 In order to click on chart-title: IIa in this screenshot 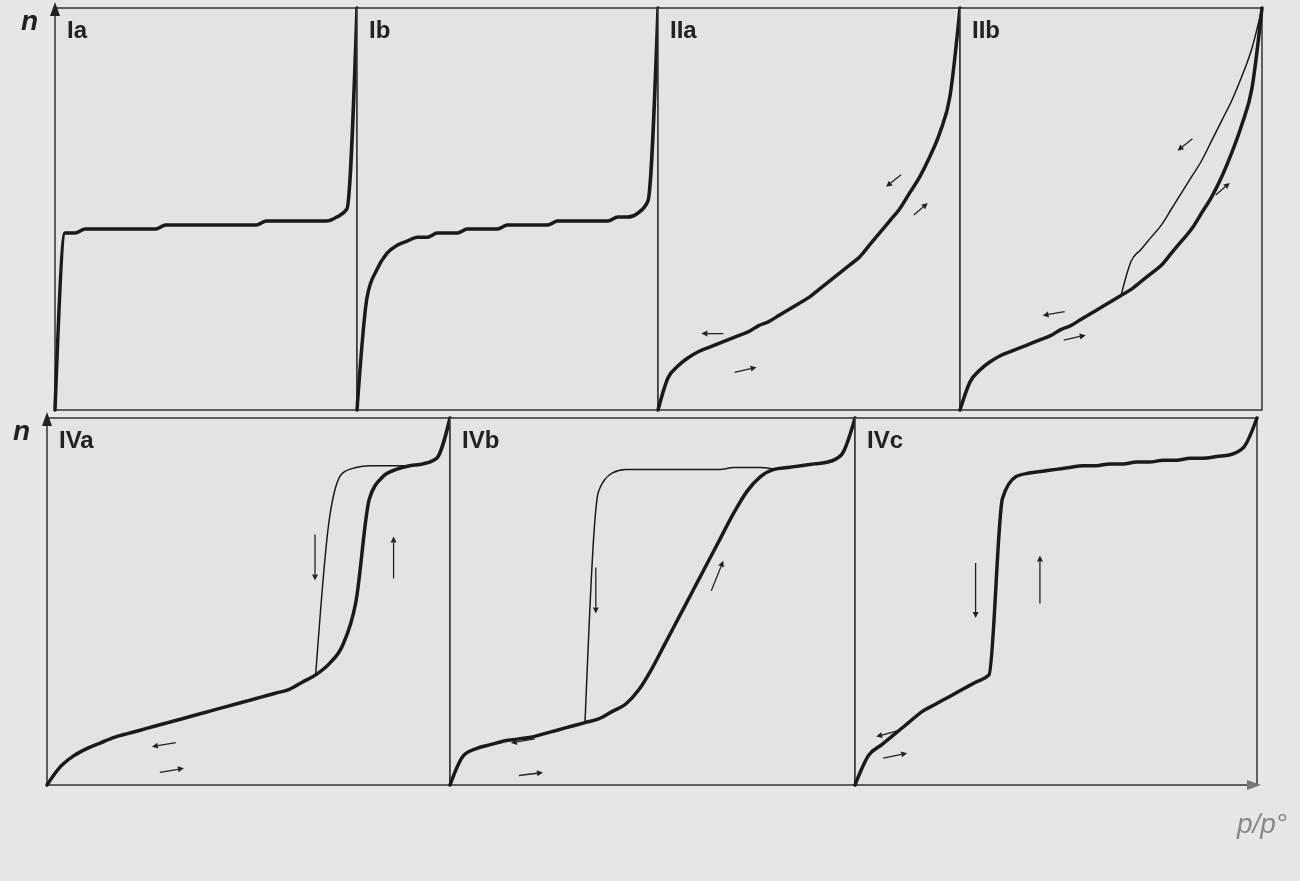, I will do `click(684, 29)`.